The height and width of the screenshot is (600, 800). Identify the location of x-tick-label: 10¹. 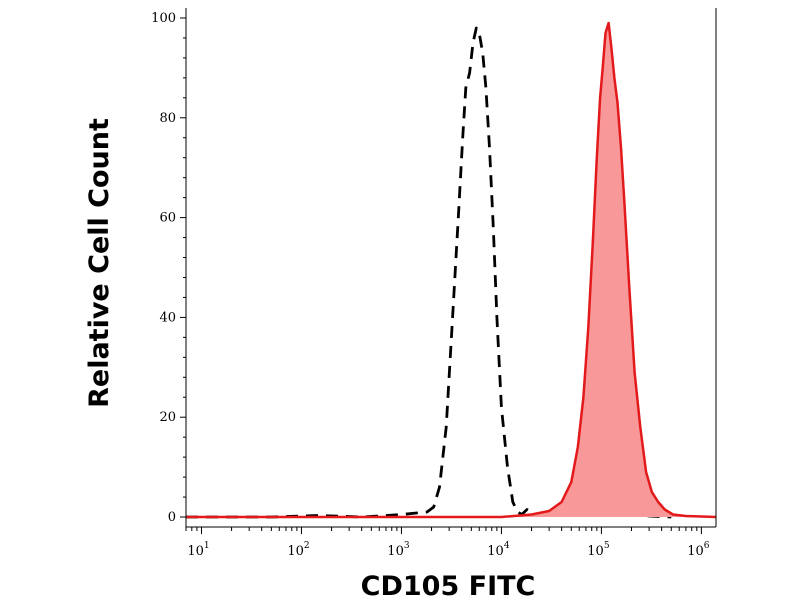
(198, 550).